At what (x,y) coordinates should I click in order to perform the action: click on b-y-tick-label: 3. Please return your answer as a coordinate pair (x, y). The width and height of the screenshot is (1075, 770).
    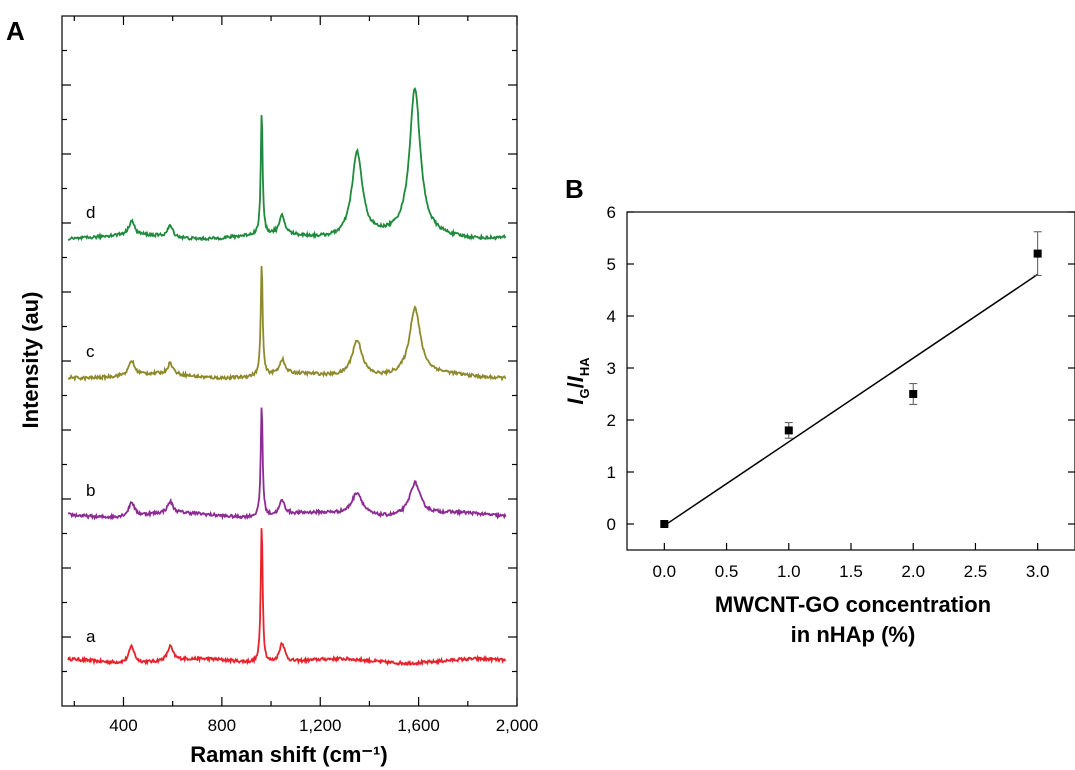
    Looking at the image, I should click on (611, 368).